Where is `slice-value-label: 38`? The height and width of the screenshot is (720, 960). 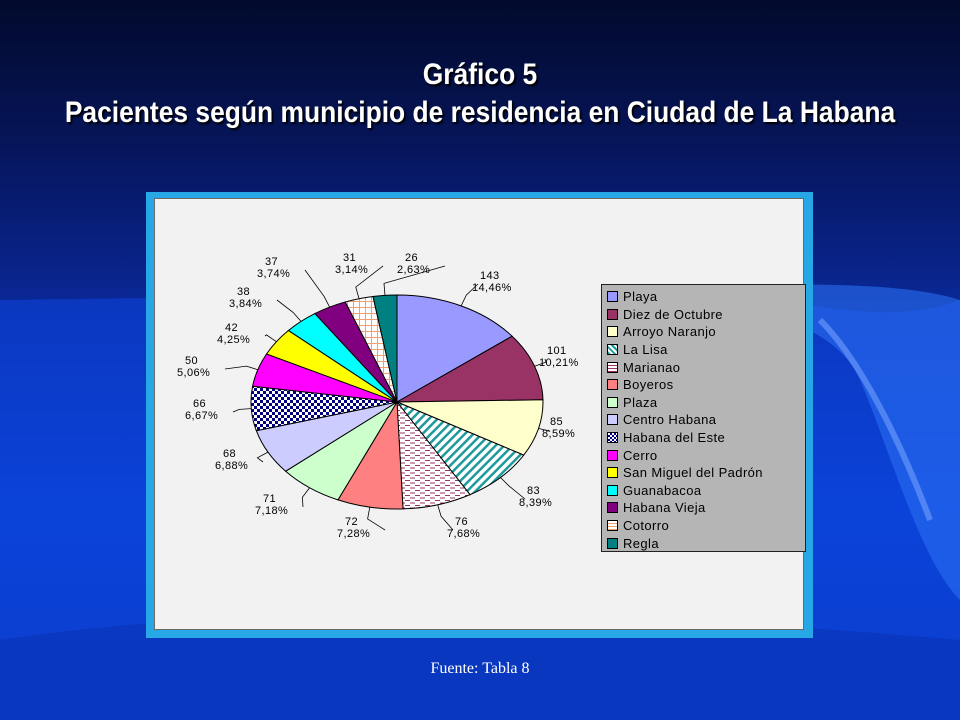
slice-value-label: 38 is located at coordinates (243, 292).